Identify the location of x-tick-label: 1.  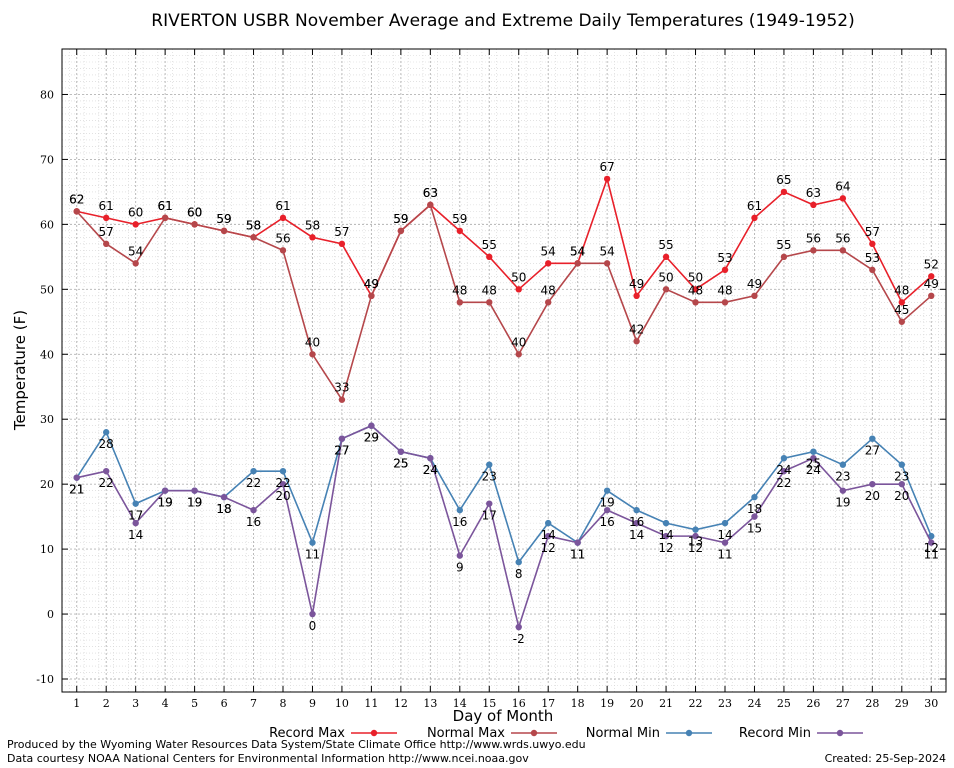
(76, 703).